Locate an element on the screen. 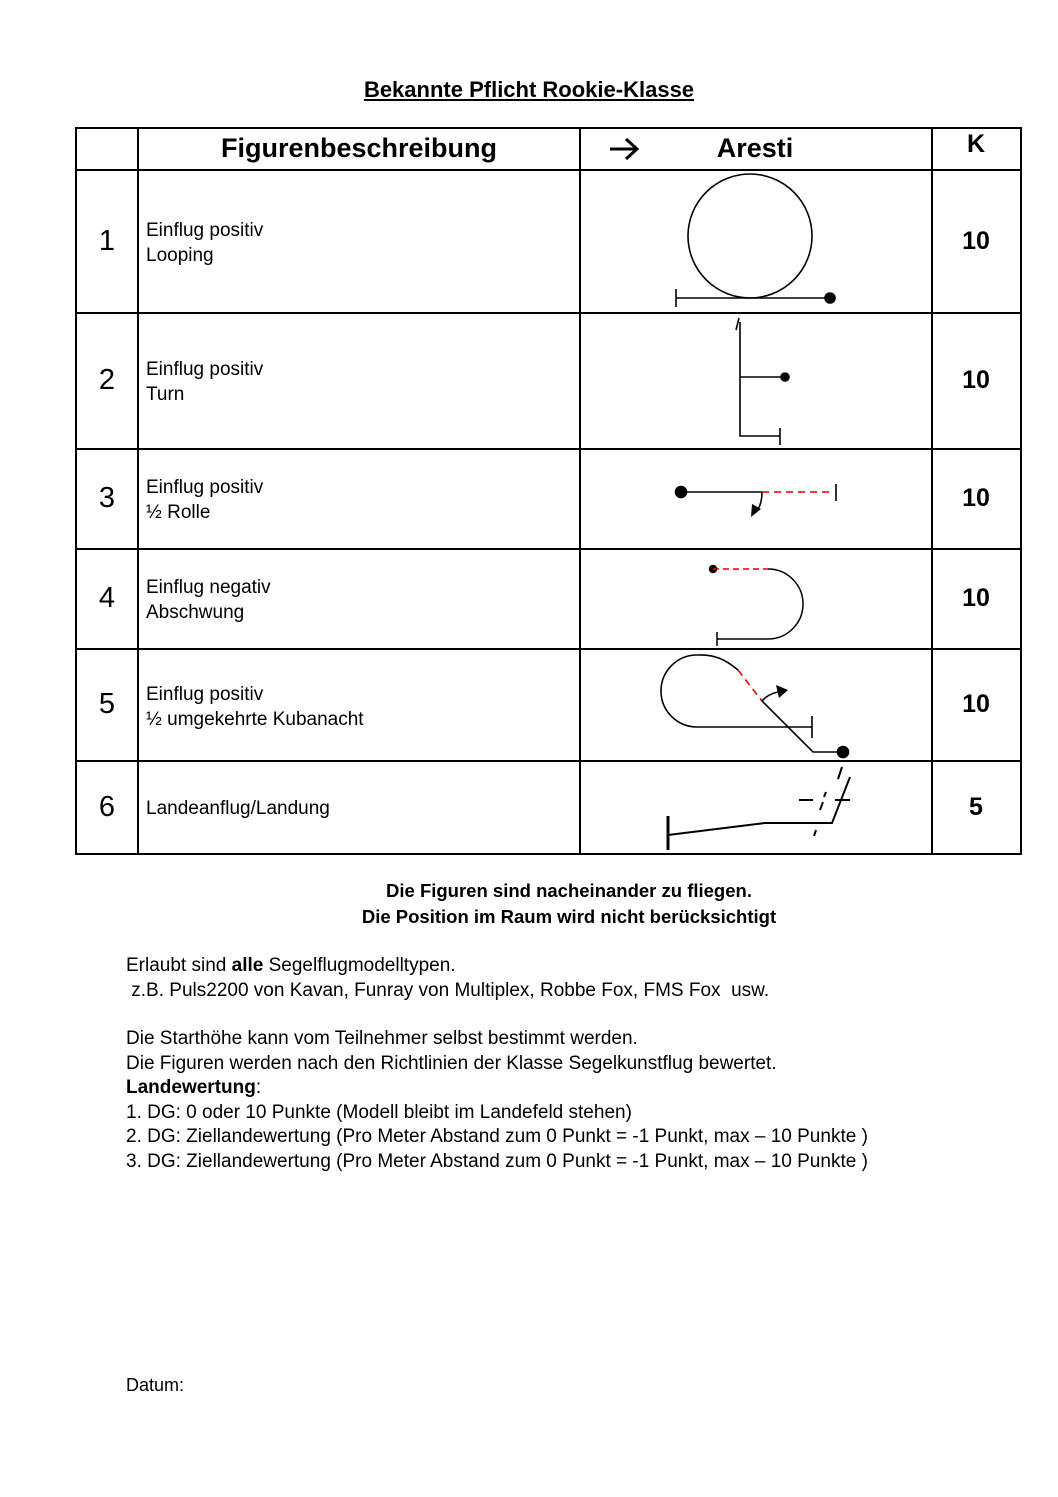 The height and width of the screenshot is (1497, 1058). entry-line: Einflug negativ is located at coordinates (208, 587).